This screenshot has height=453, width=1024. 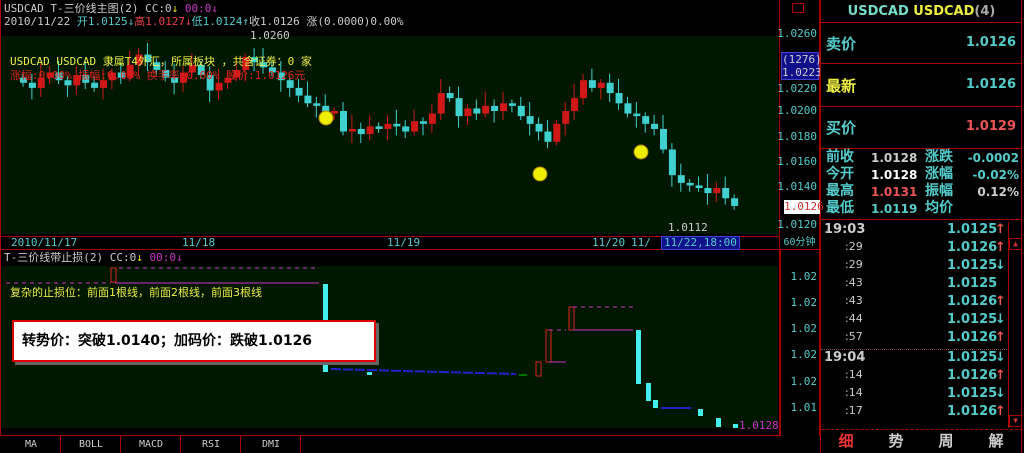 What do you see at coordinates (894, 192) in the screenshot?
I see `stat-value: 1.0131` at bounding box center [894, 192].